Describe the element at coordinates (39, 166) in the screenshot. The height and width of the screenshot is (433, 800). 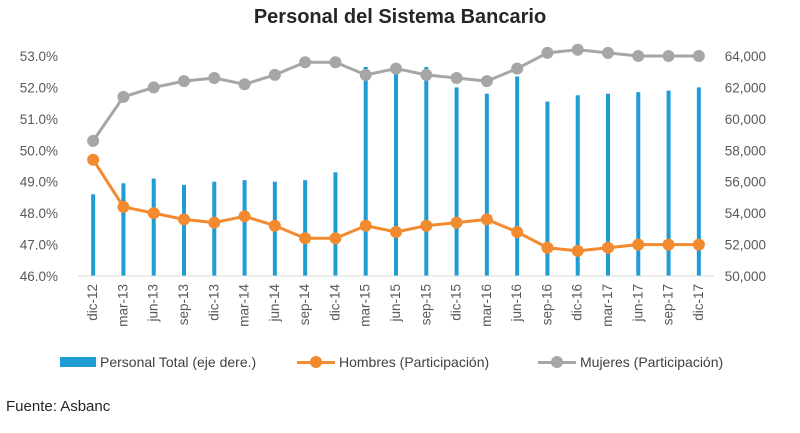
I see `left-axis-ticks: 46.0% 47.0% 48.0% 49.0% 50.0% 51.0% 52.0% 53.0%` at that location.